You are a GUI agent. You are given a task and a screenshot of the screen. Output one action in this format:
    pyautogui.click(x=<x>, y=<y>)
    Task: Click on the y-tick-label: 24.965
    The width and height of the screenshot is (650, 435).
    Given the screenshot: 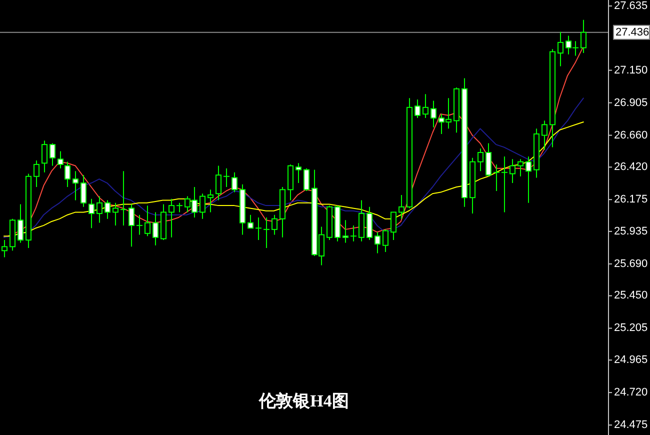 What is the action you would take?
    pyautogui.click(x=631, y=360)
    